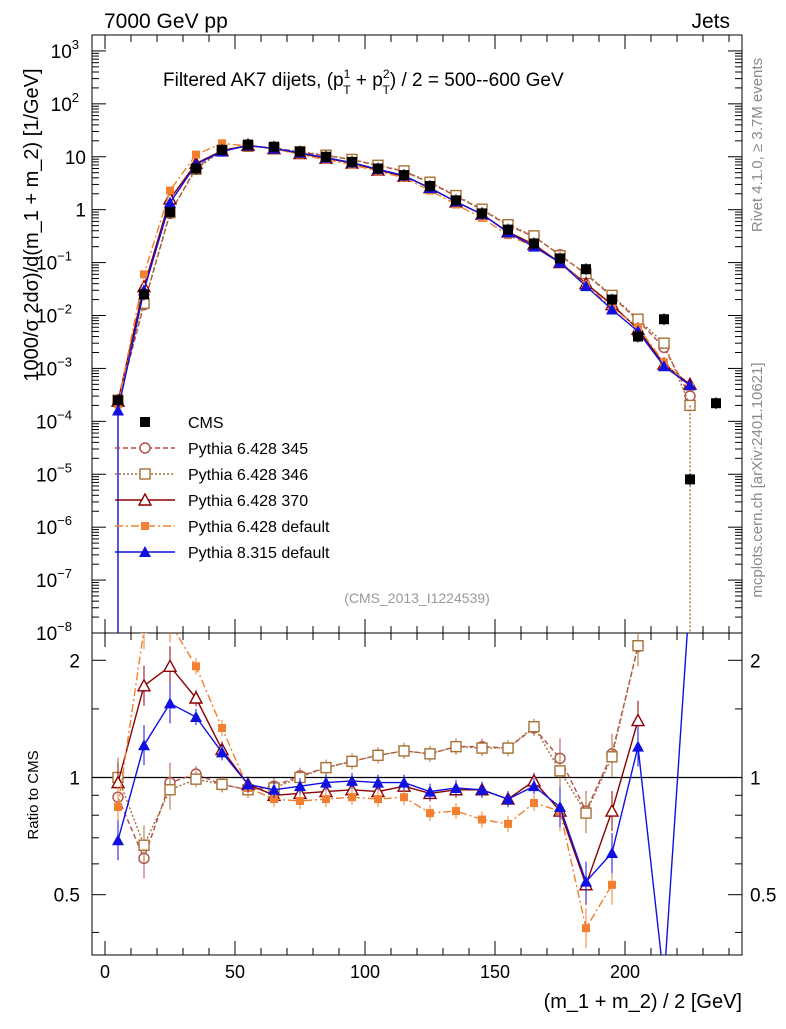 The image size is (786, 1029). Describe the element at coordinates (757, 479) in the screenshot. I see `source-url-label: mcplots.cern.ch [arXiv:2401.10621]` at that location.